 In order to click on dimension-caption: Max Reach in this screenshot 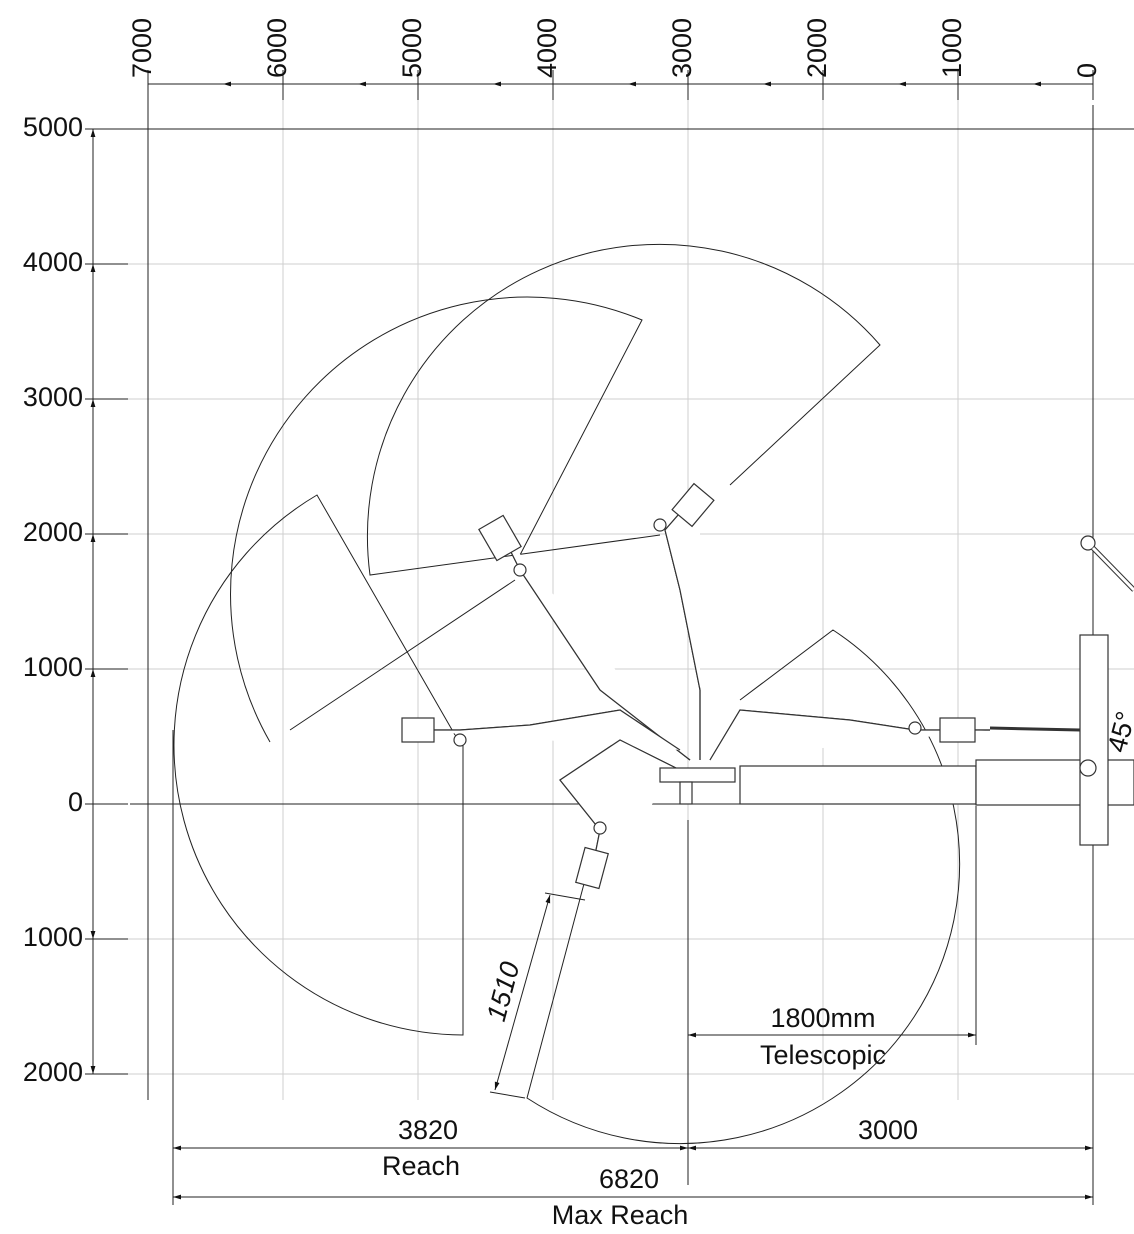, I will do `click(620, 1215)`.